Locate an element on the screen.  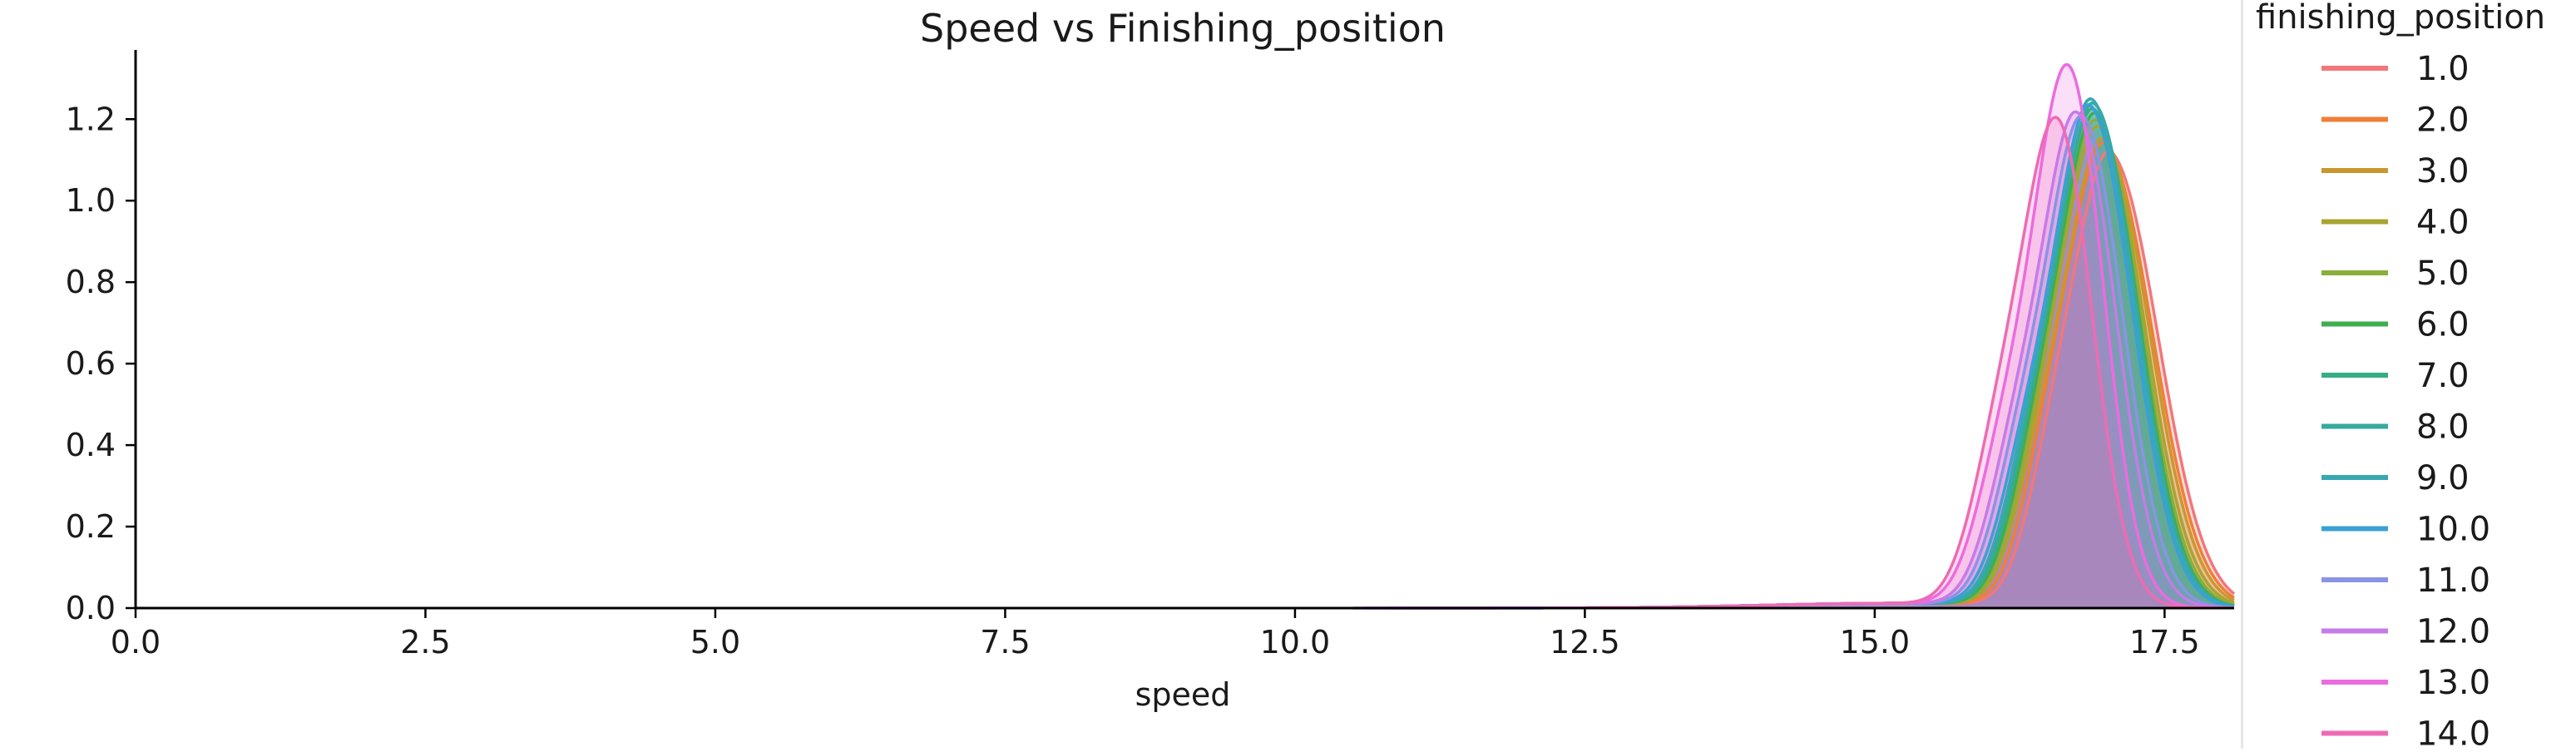
chart-title: Speed vs Finishing_position is located at coordinates (1183, 28).